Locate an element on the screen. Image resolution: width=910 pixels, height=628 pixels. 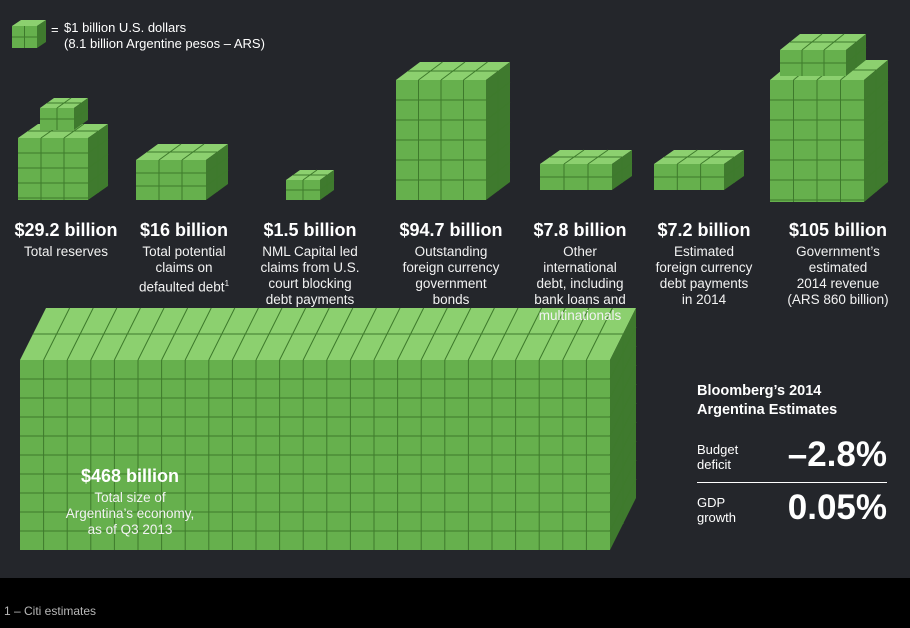
cube-block-debt-payments is located at coordinates (699, 169).